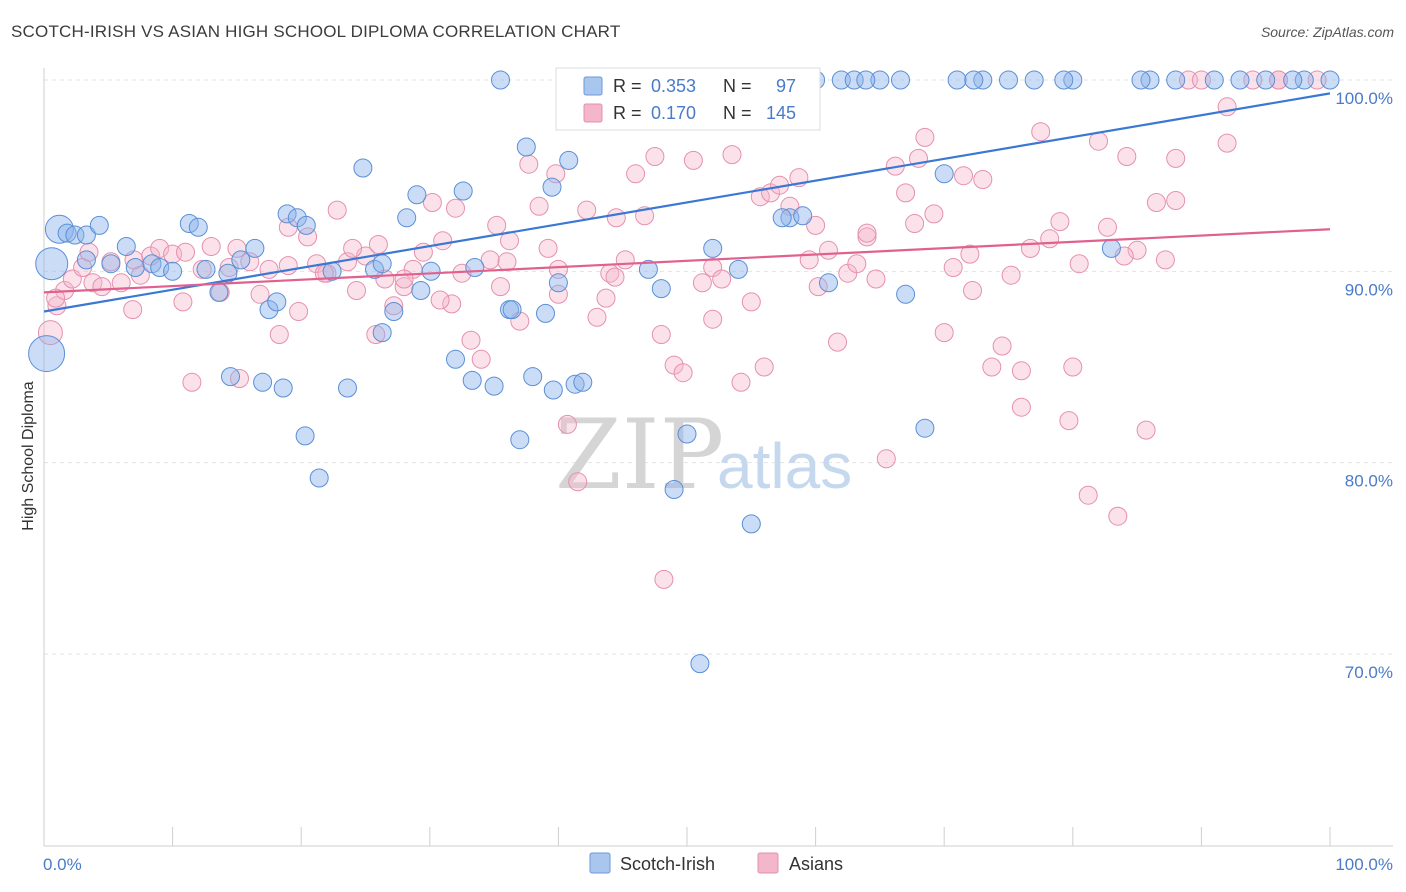  Describe the element at coordinates (786, 86) in the screenshot. I see `legend-n-value-1: 97` at that location.